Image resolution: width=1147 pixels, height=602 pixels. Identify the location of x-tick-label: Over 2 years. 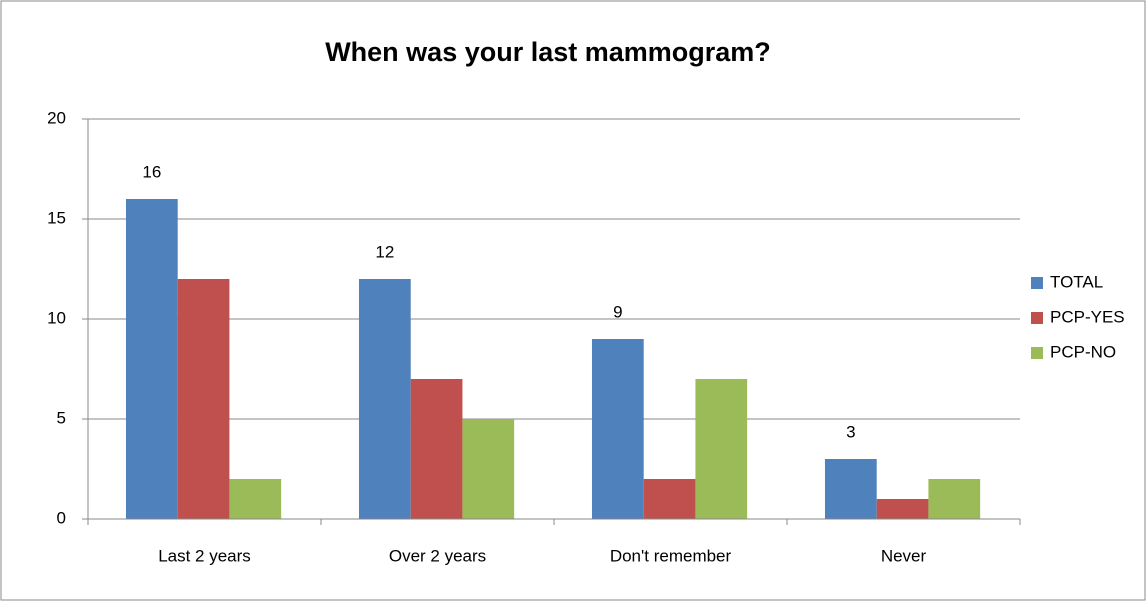
(437, 555).